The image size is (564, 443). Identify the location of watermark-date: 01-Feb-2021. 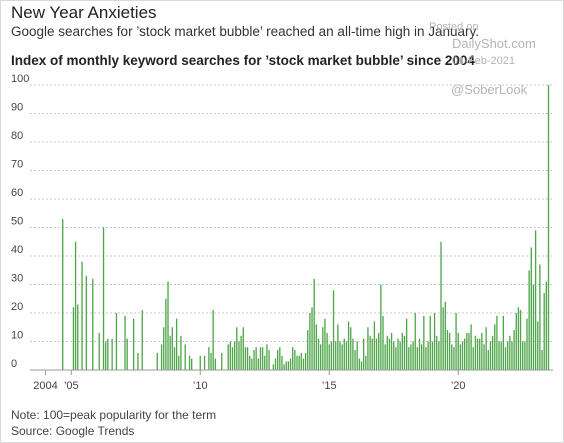
(483, 61).